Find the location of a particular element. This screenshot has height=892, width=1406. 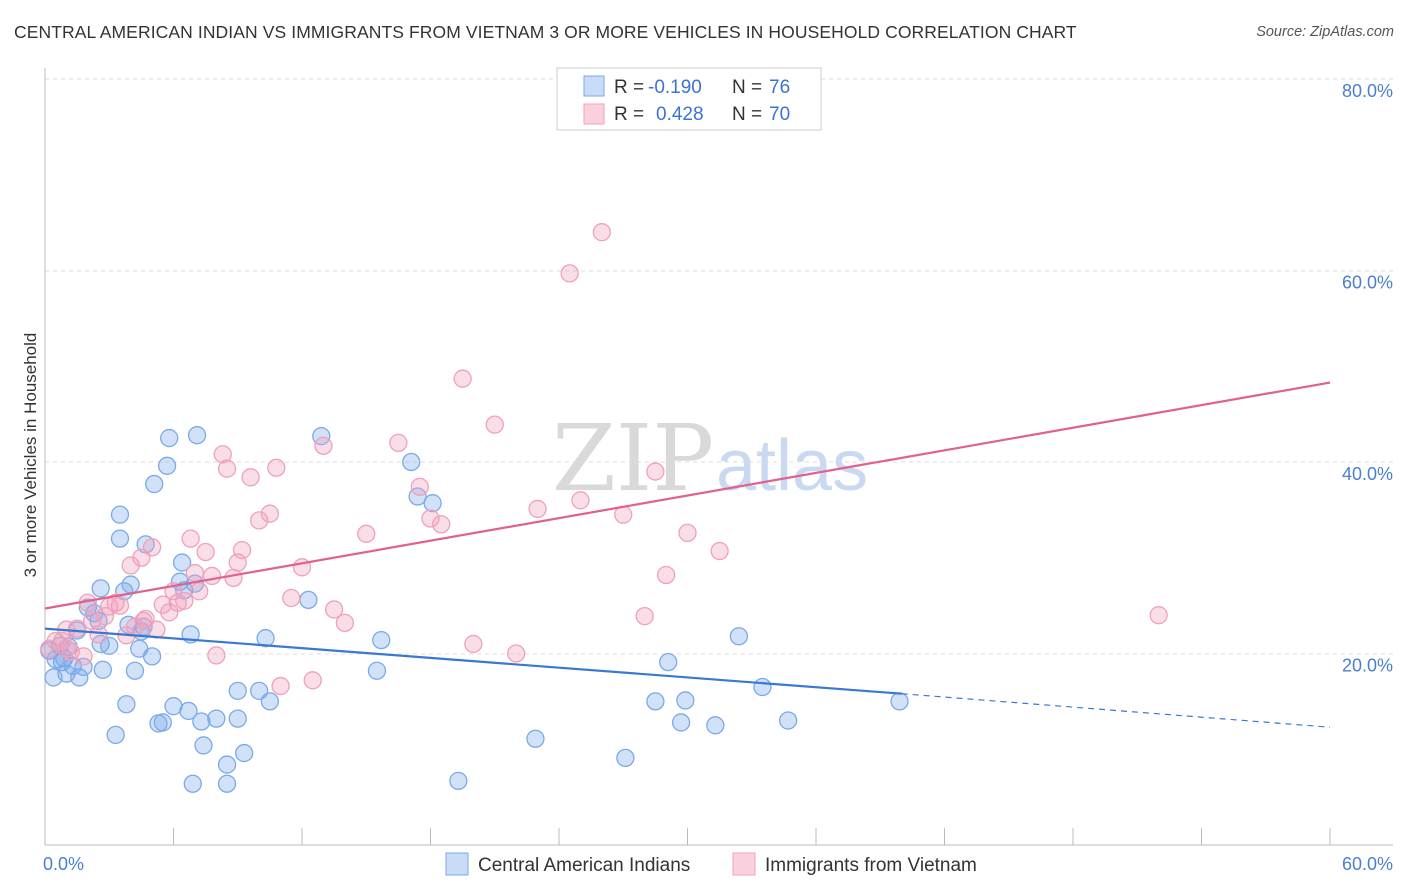

x-tick-label: 0.0% is located at coordinates (63, 864).